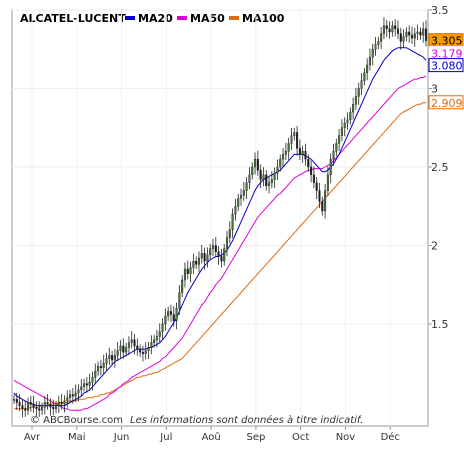 This screenshot has width=464, height=454. I want to click on badge-ma100: 2.909, so click(446, 102).